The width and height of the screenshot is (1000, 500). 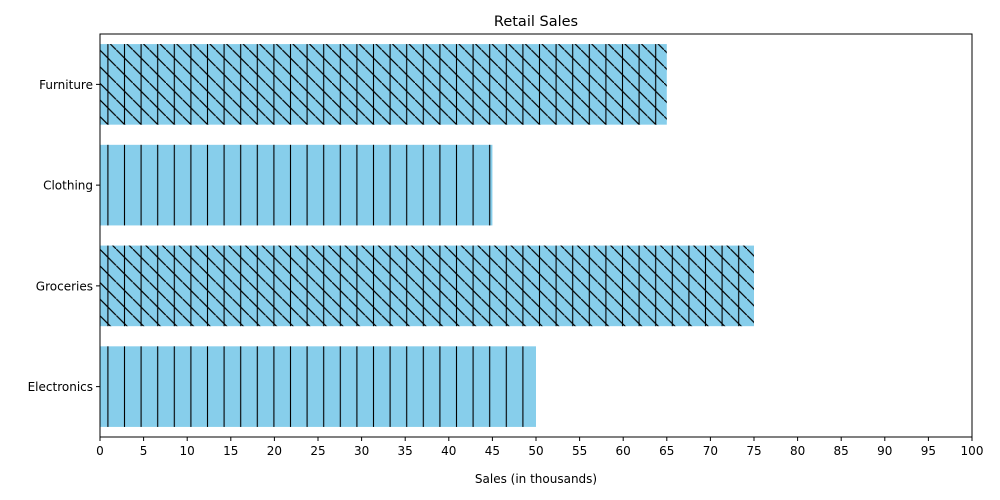 I want to click on x-tick-label: 50, so click(x=535, y=451).